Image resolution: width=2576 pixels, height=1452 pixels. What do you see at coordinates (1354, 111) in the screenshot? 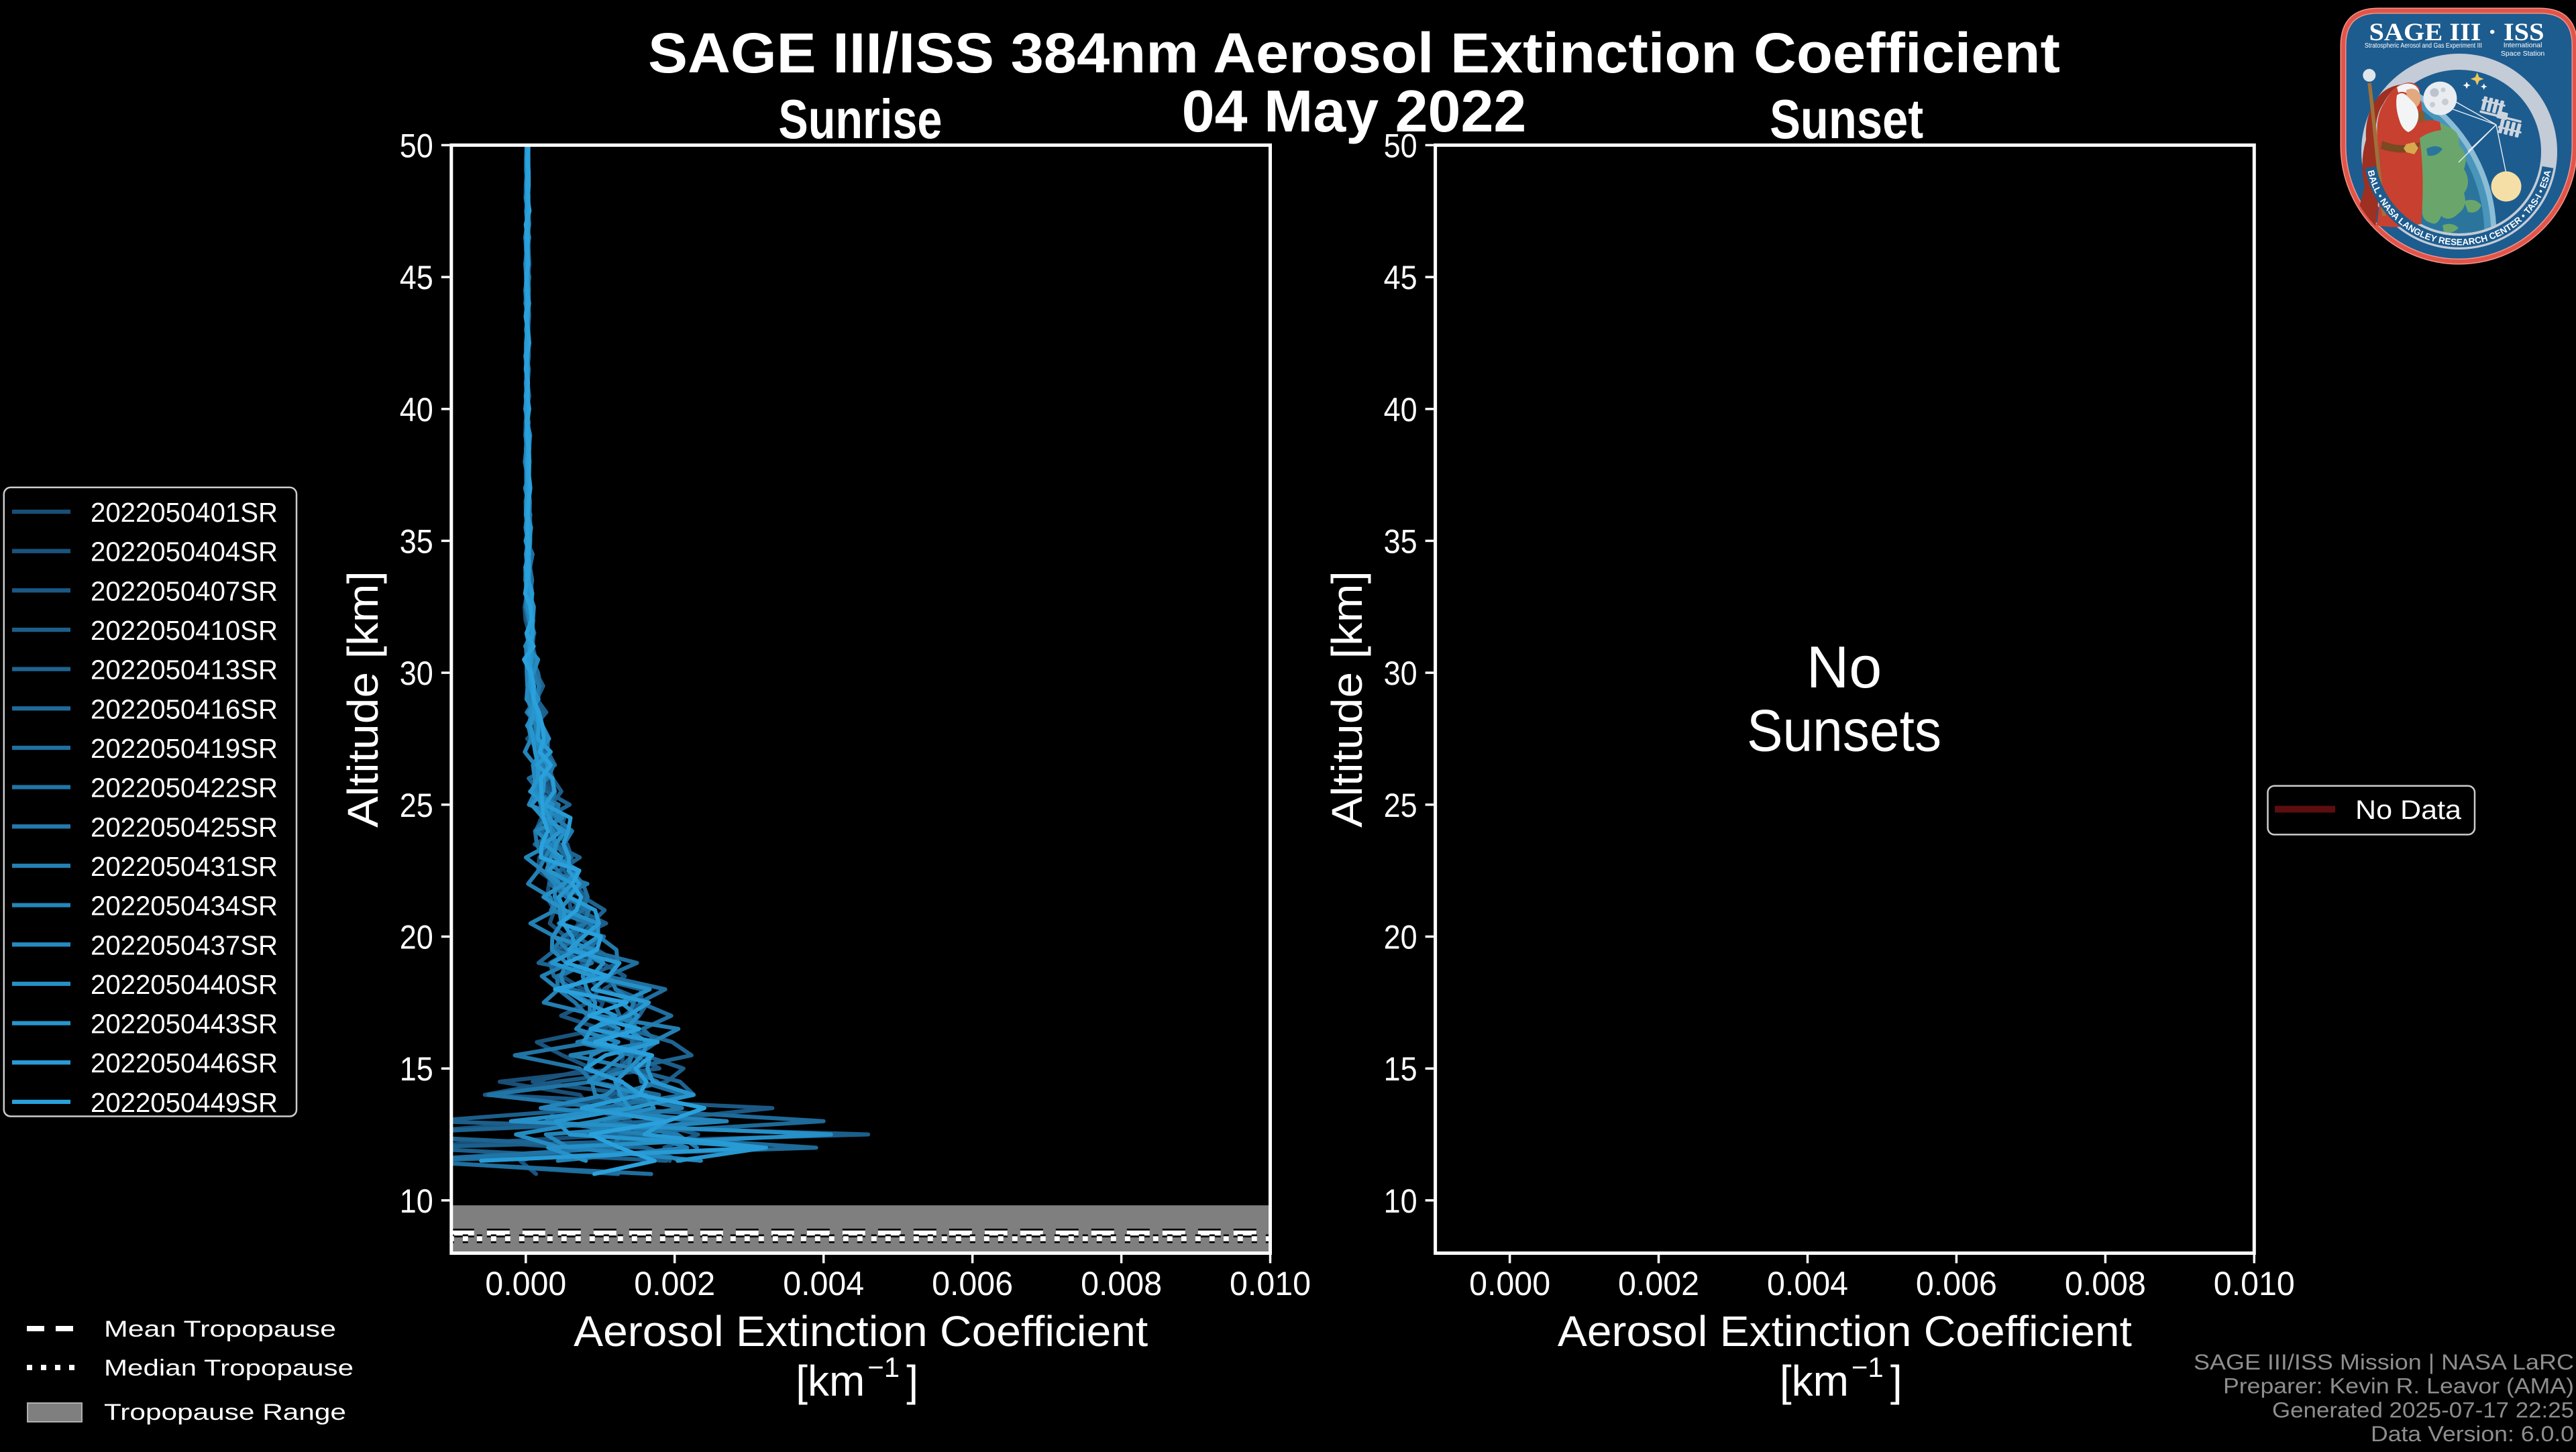
I see `svg-text: 04 May 2022` at bounding box center [1354, 111].